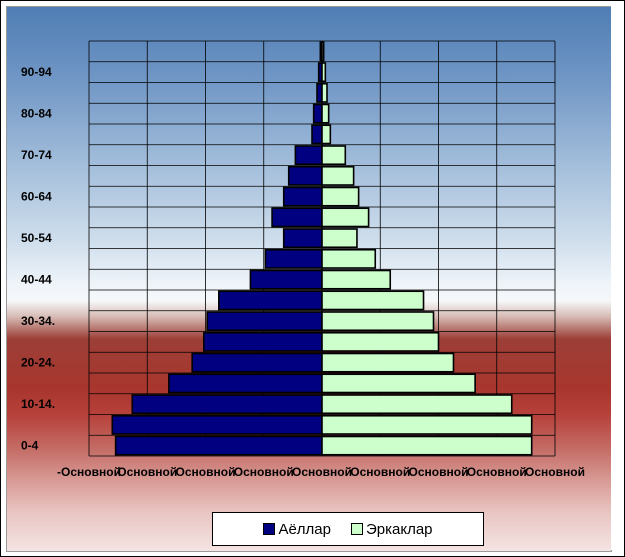  What do you see at coordinates (36, 72) in the screenshot?
I see `y-tick-label: 90-94` at bounding box center [36, 72].